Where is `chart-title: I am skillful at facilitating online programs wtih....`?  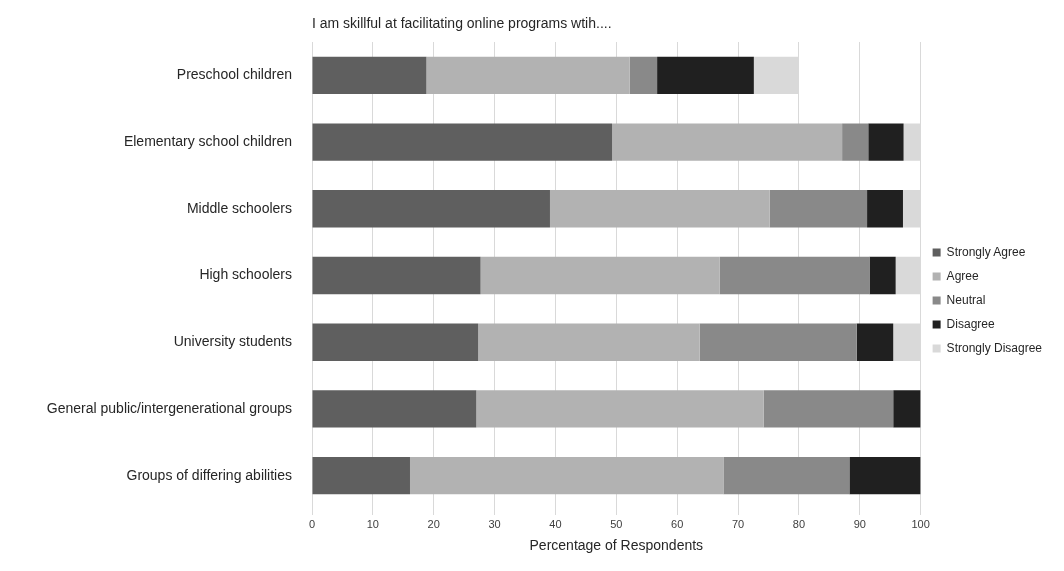
chart-title: I am skillful at facilitating online programs wtih.... is located at coordinates (462, 22).